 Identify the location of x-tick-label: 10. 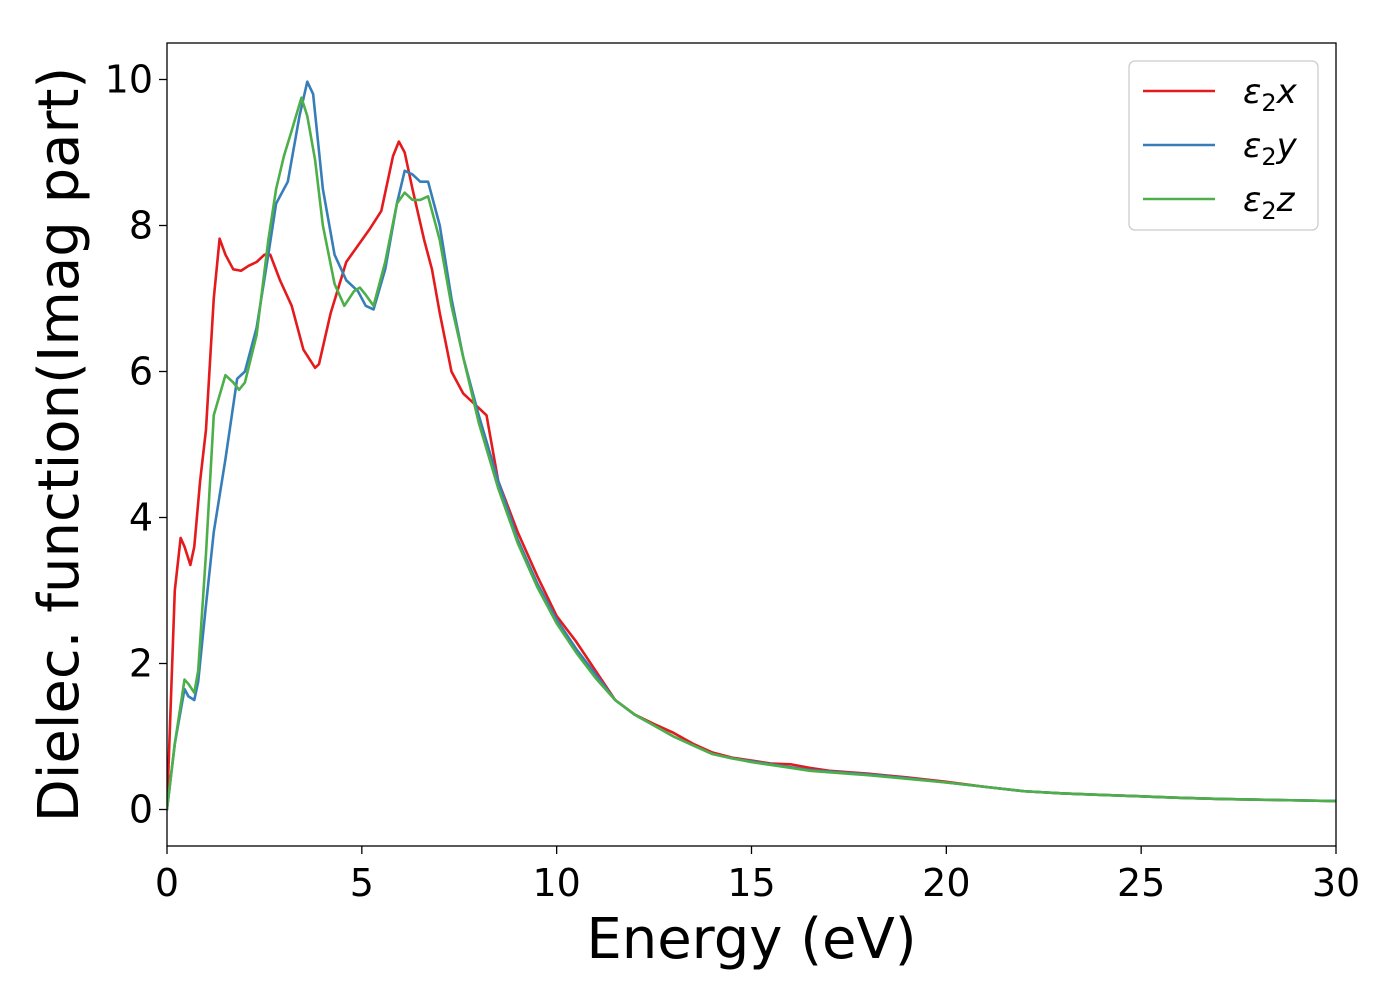
(556, 883).